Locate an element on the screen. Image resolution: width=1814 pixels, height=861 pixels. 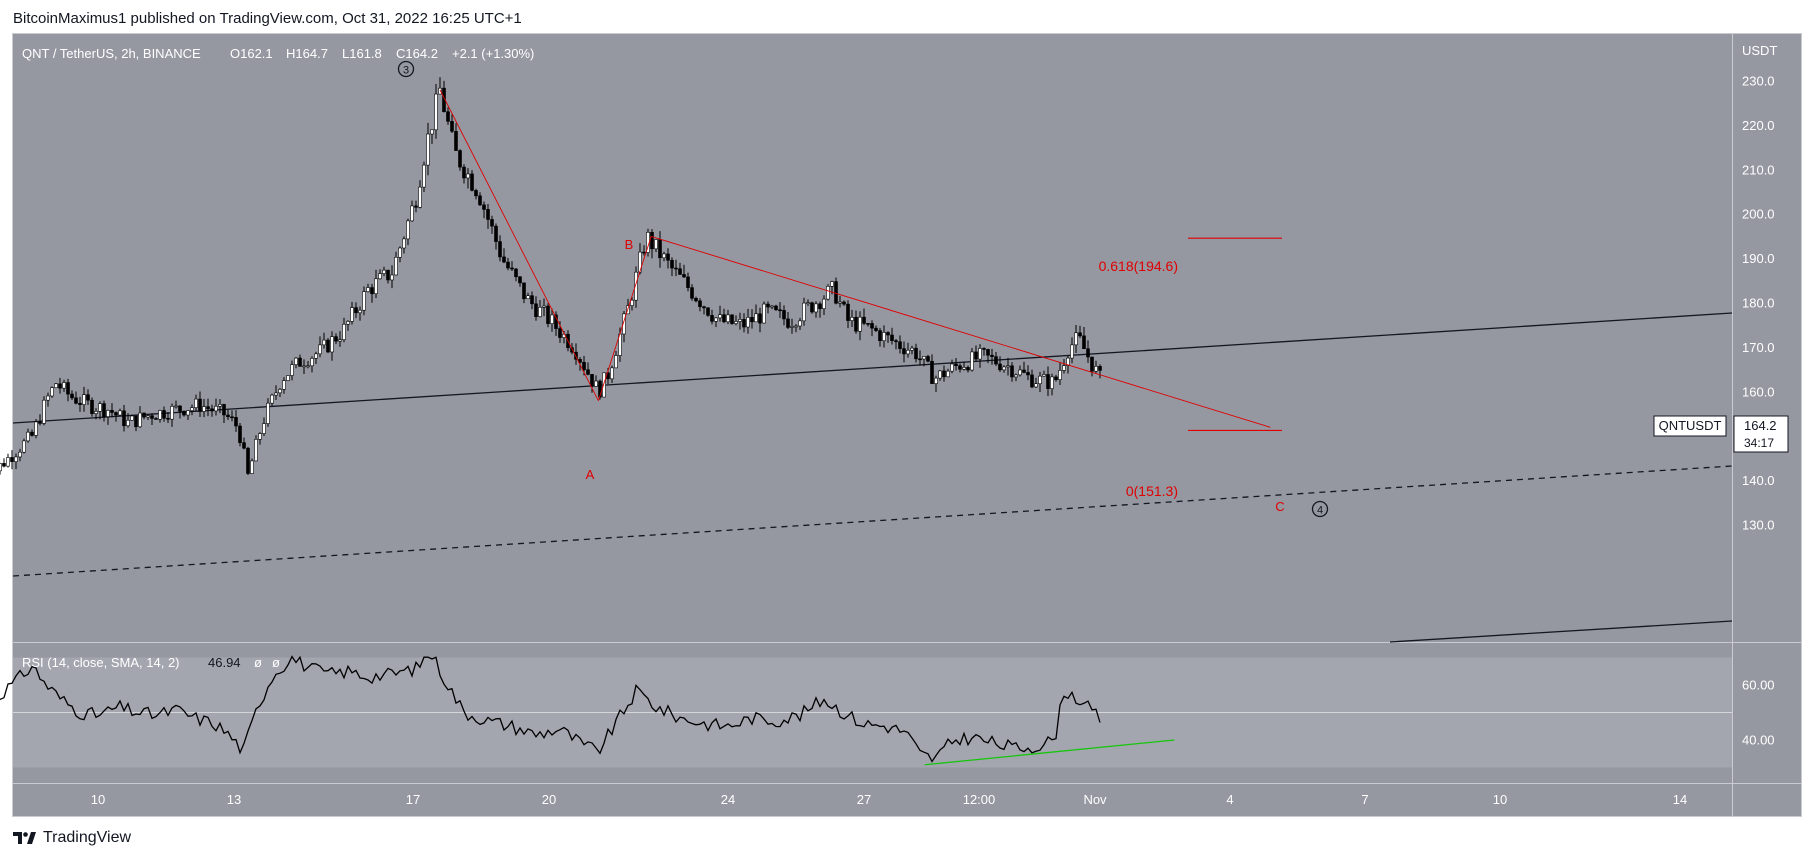
rsi-value: 46.94 is located at coordinates (224, 662).